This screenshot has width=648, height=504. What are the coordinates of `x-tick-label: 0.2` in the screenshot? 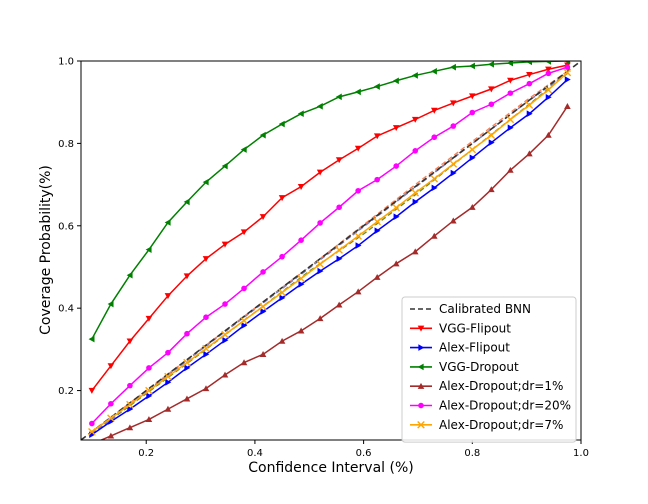 It's located at (146, 453).